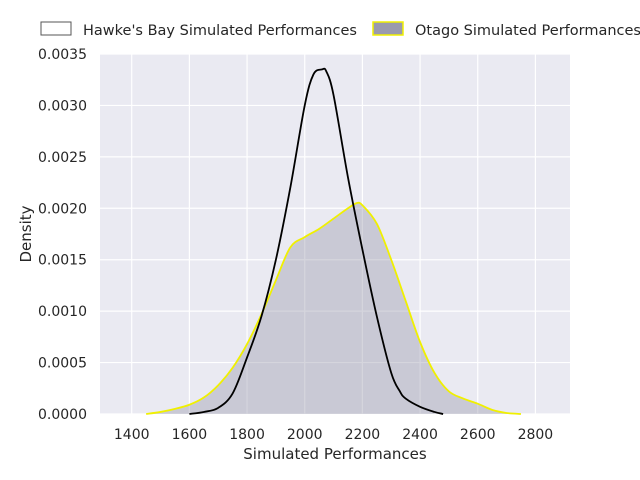  I want to click on legend-label-otago: Otago Simulated Performances, so click(527, 31).